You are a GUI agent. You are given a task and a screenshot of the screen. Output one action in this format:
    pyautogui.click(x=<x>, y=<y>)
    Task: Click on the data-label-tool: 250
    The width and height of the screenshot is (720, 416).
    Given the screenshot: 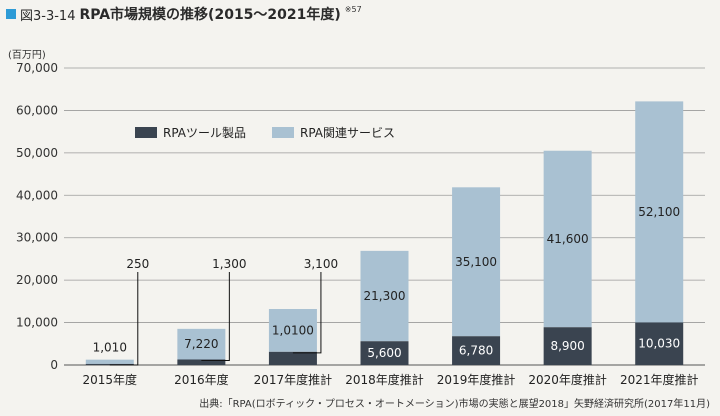 What is the action you would take?
    pyautogui.click(x=137, y=264)
    